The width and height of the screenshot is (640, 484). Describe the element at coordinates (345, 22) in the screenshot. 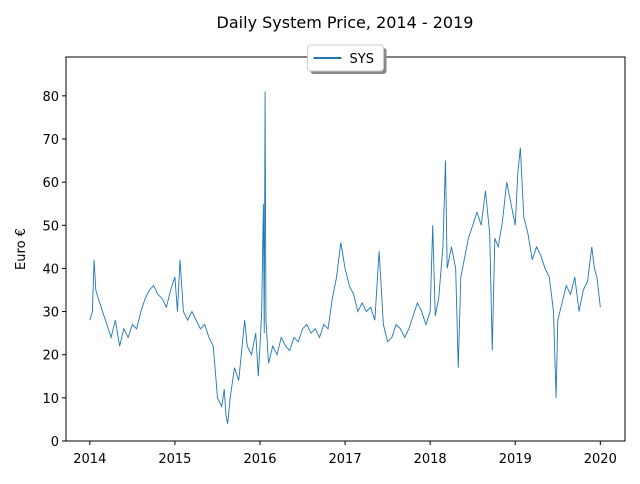

I see `chart-title: Daily System Price, 2014 - 2019` at that location.